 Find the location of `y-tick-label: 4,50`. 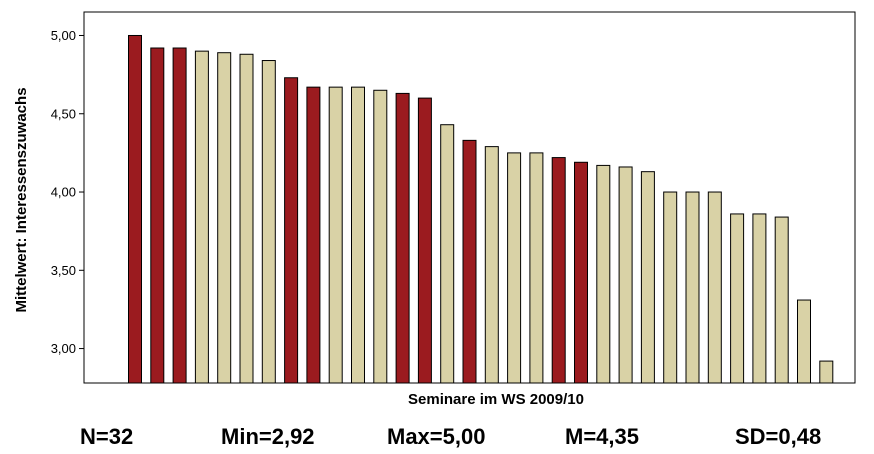

y-tick-label: 4,50 is located at coordinates (63, 113).